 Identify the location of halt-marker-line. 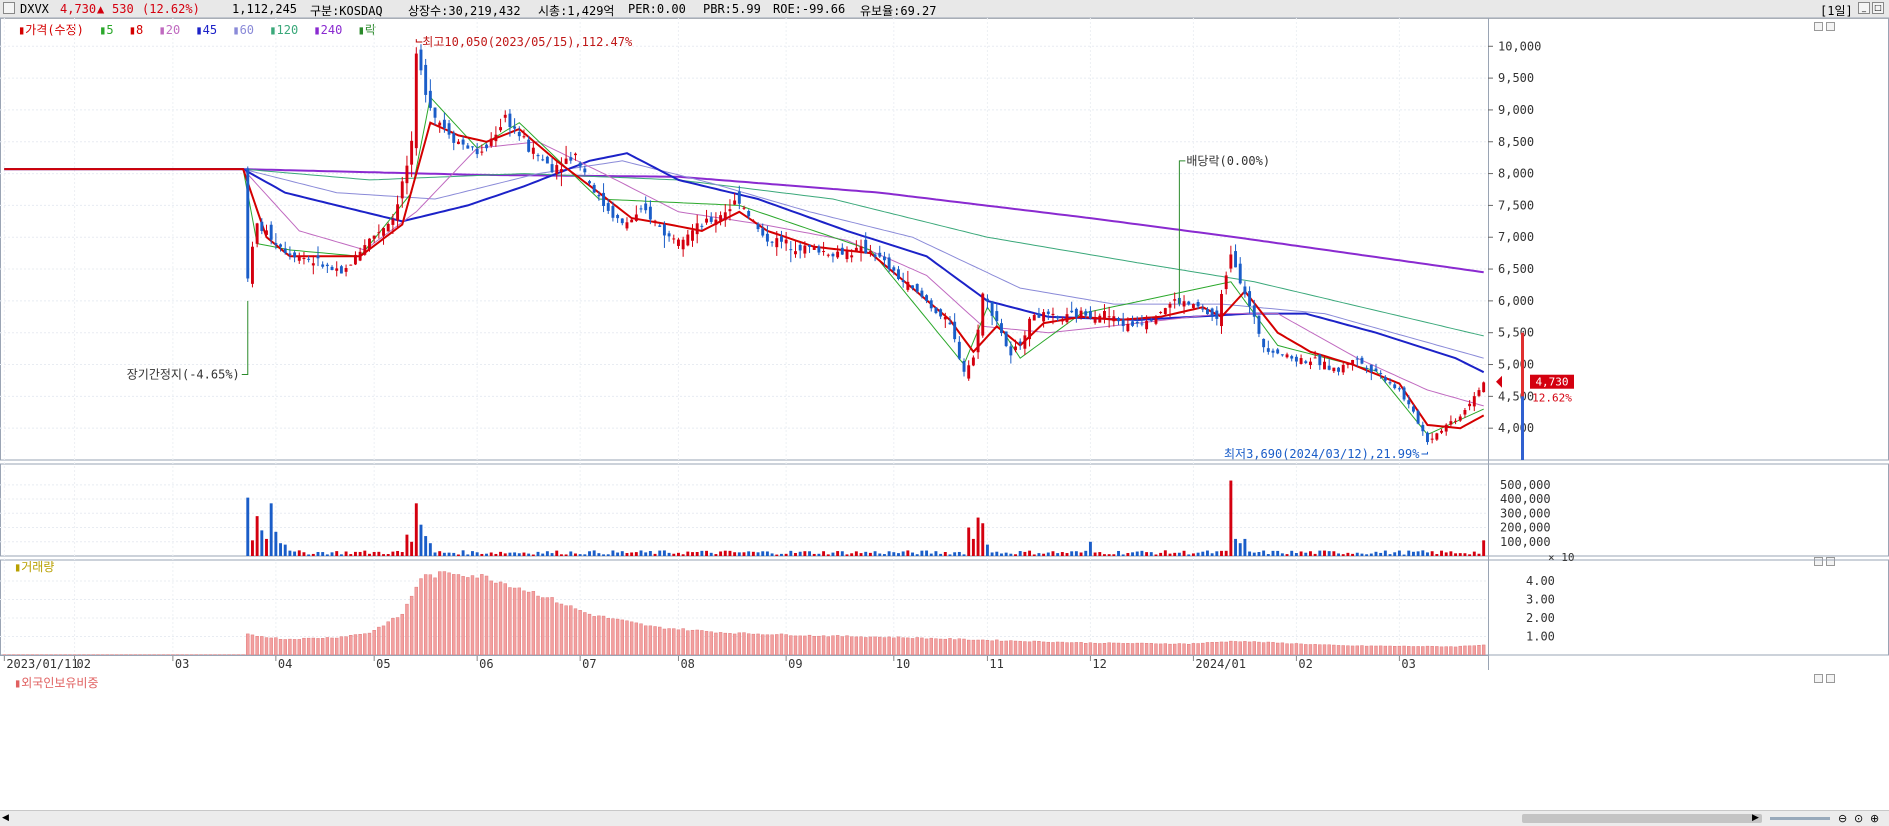
(245, 338).